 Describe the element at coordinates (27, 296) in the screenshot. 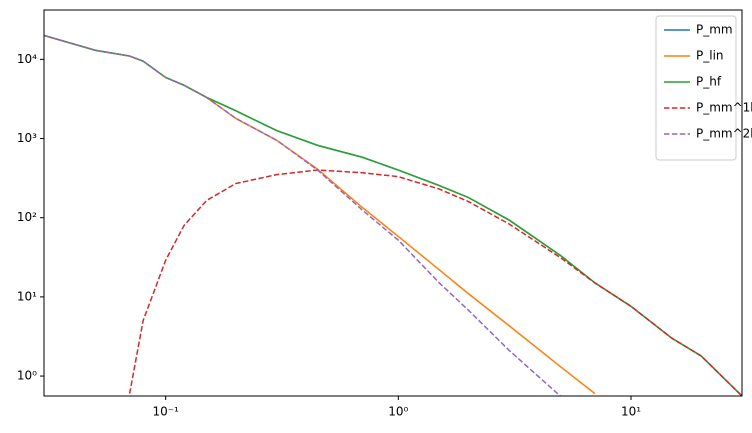

I see `y-tick-label: 10¹` at that location.